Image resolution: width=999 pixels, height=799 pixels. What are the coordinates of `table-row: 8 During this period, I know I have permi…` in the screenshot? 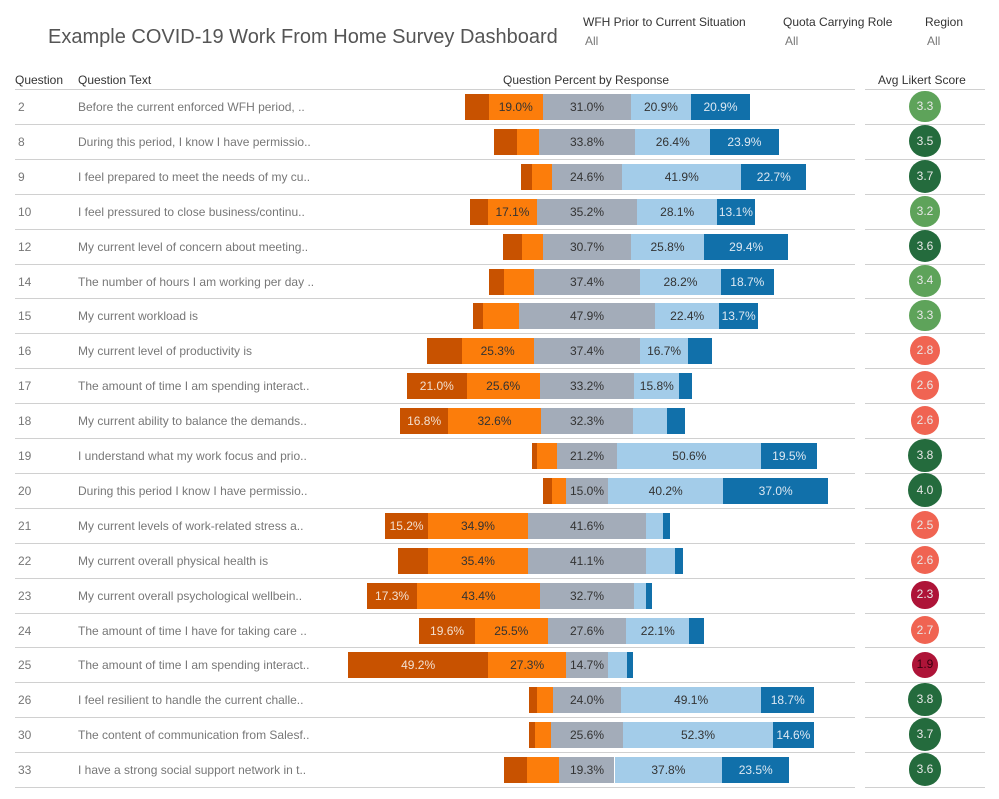 It's located at (499, 141).